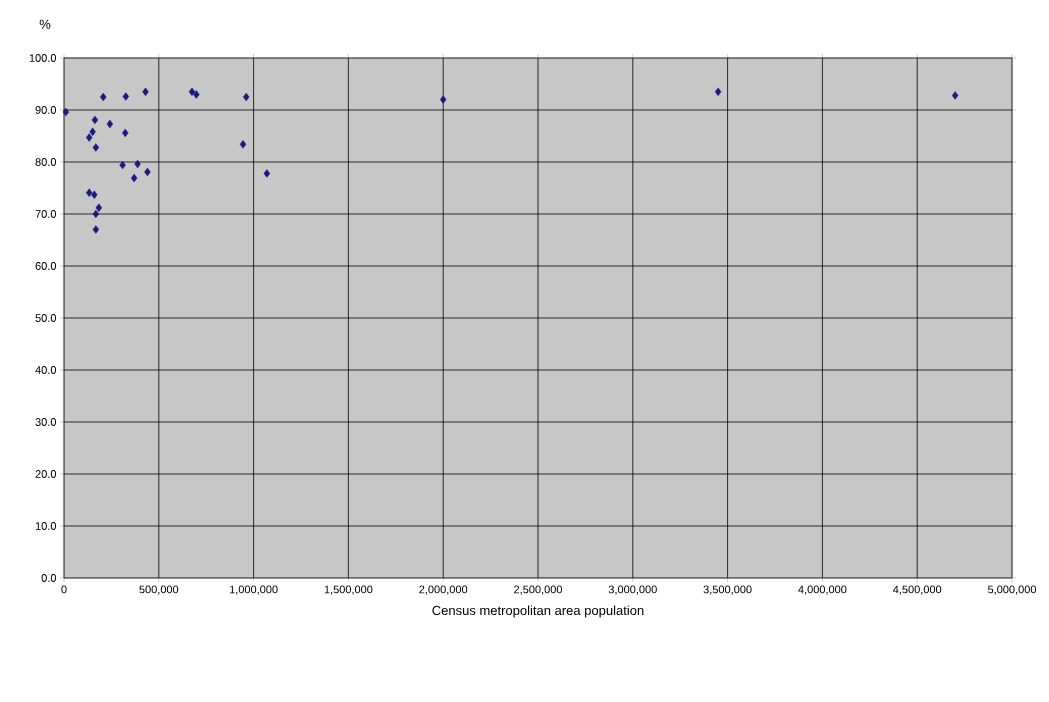  Describe the element at coordinates (159, 590) in the screenshot. I see `x-tick-label: 500,000` at that location.